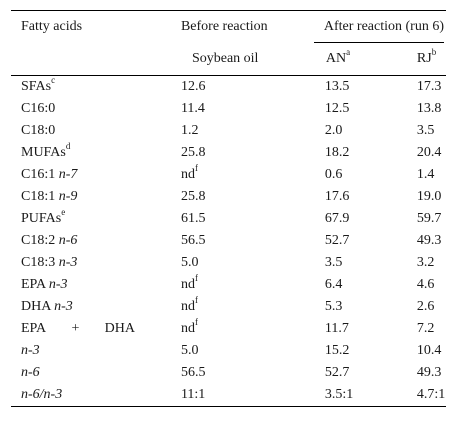  I want to click on table-row: C18:0 1.2 2.0 3.5, so click(228, 131).